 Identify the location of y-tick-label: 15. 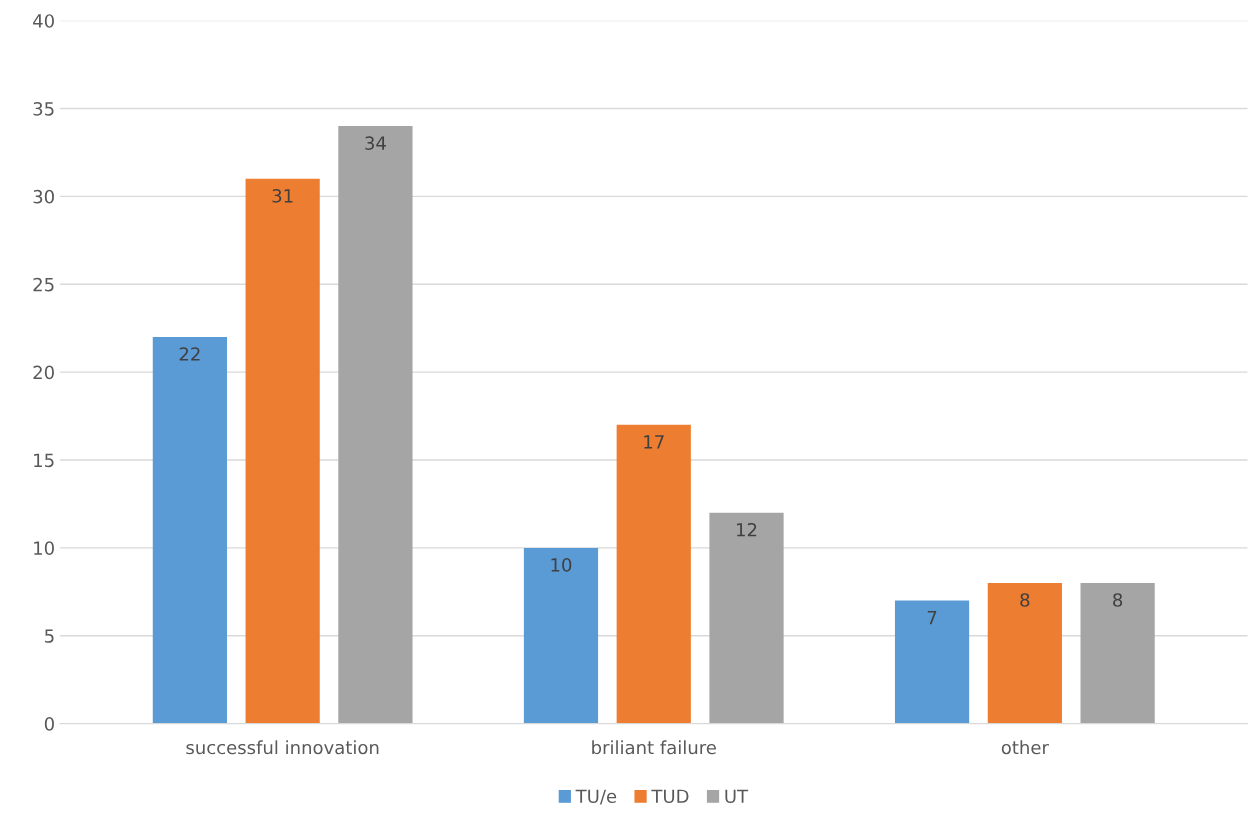
(44, 460).